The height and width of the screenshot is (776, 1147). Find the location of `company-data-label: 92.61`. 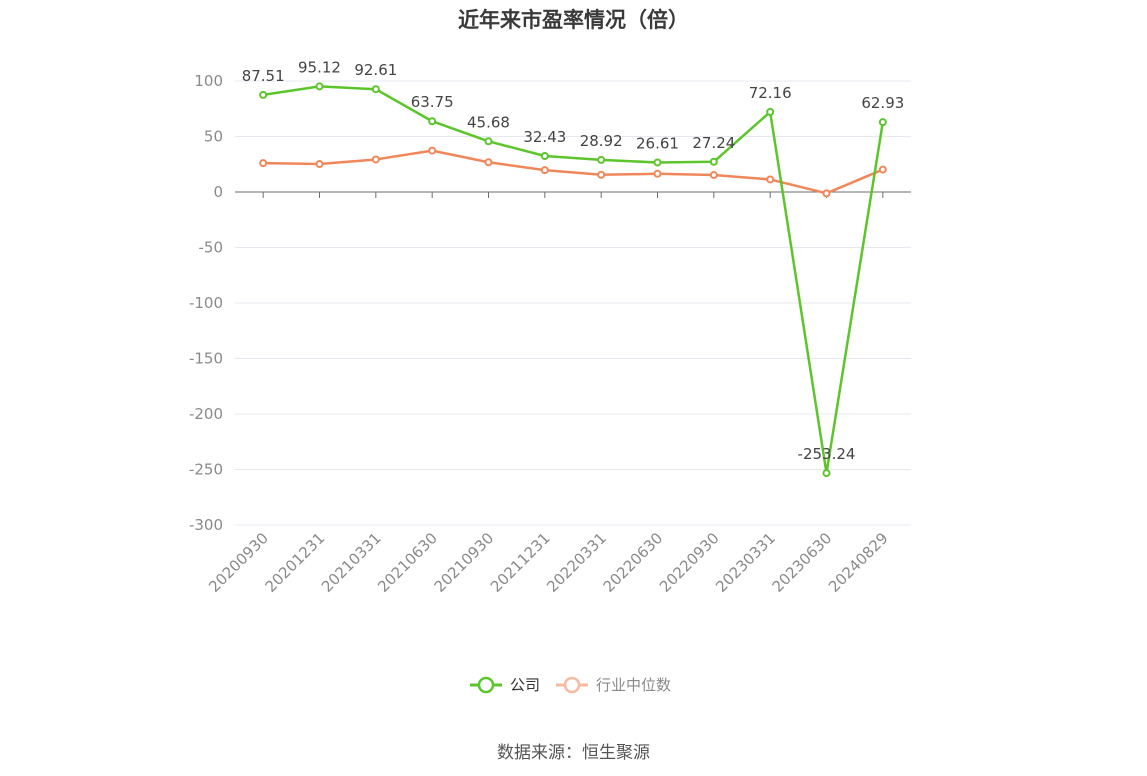

company-data-label: 92.61 is located at coordinates (375, 70).